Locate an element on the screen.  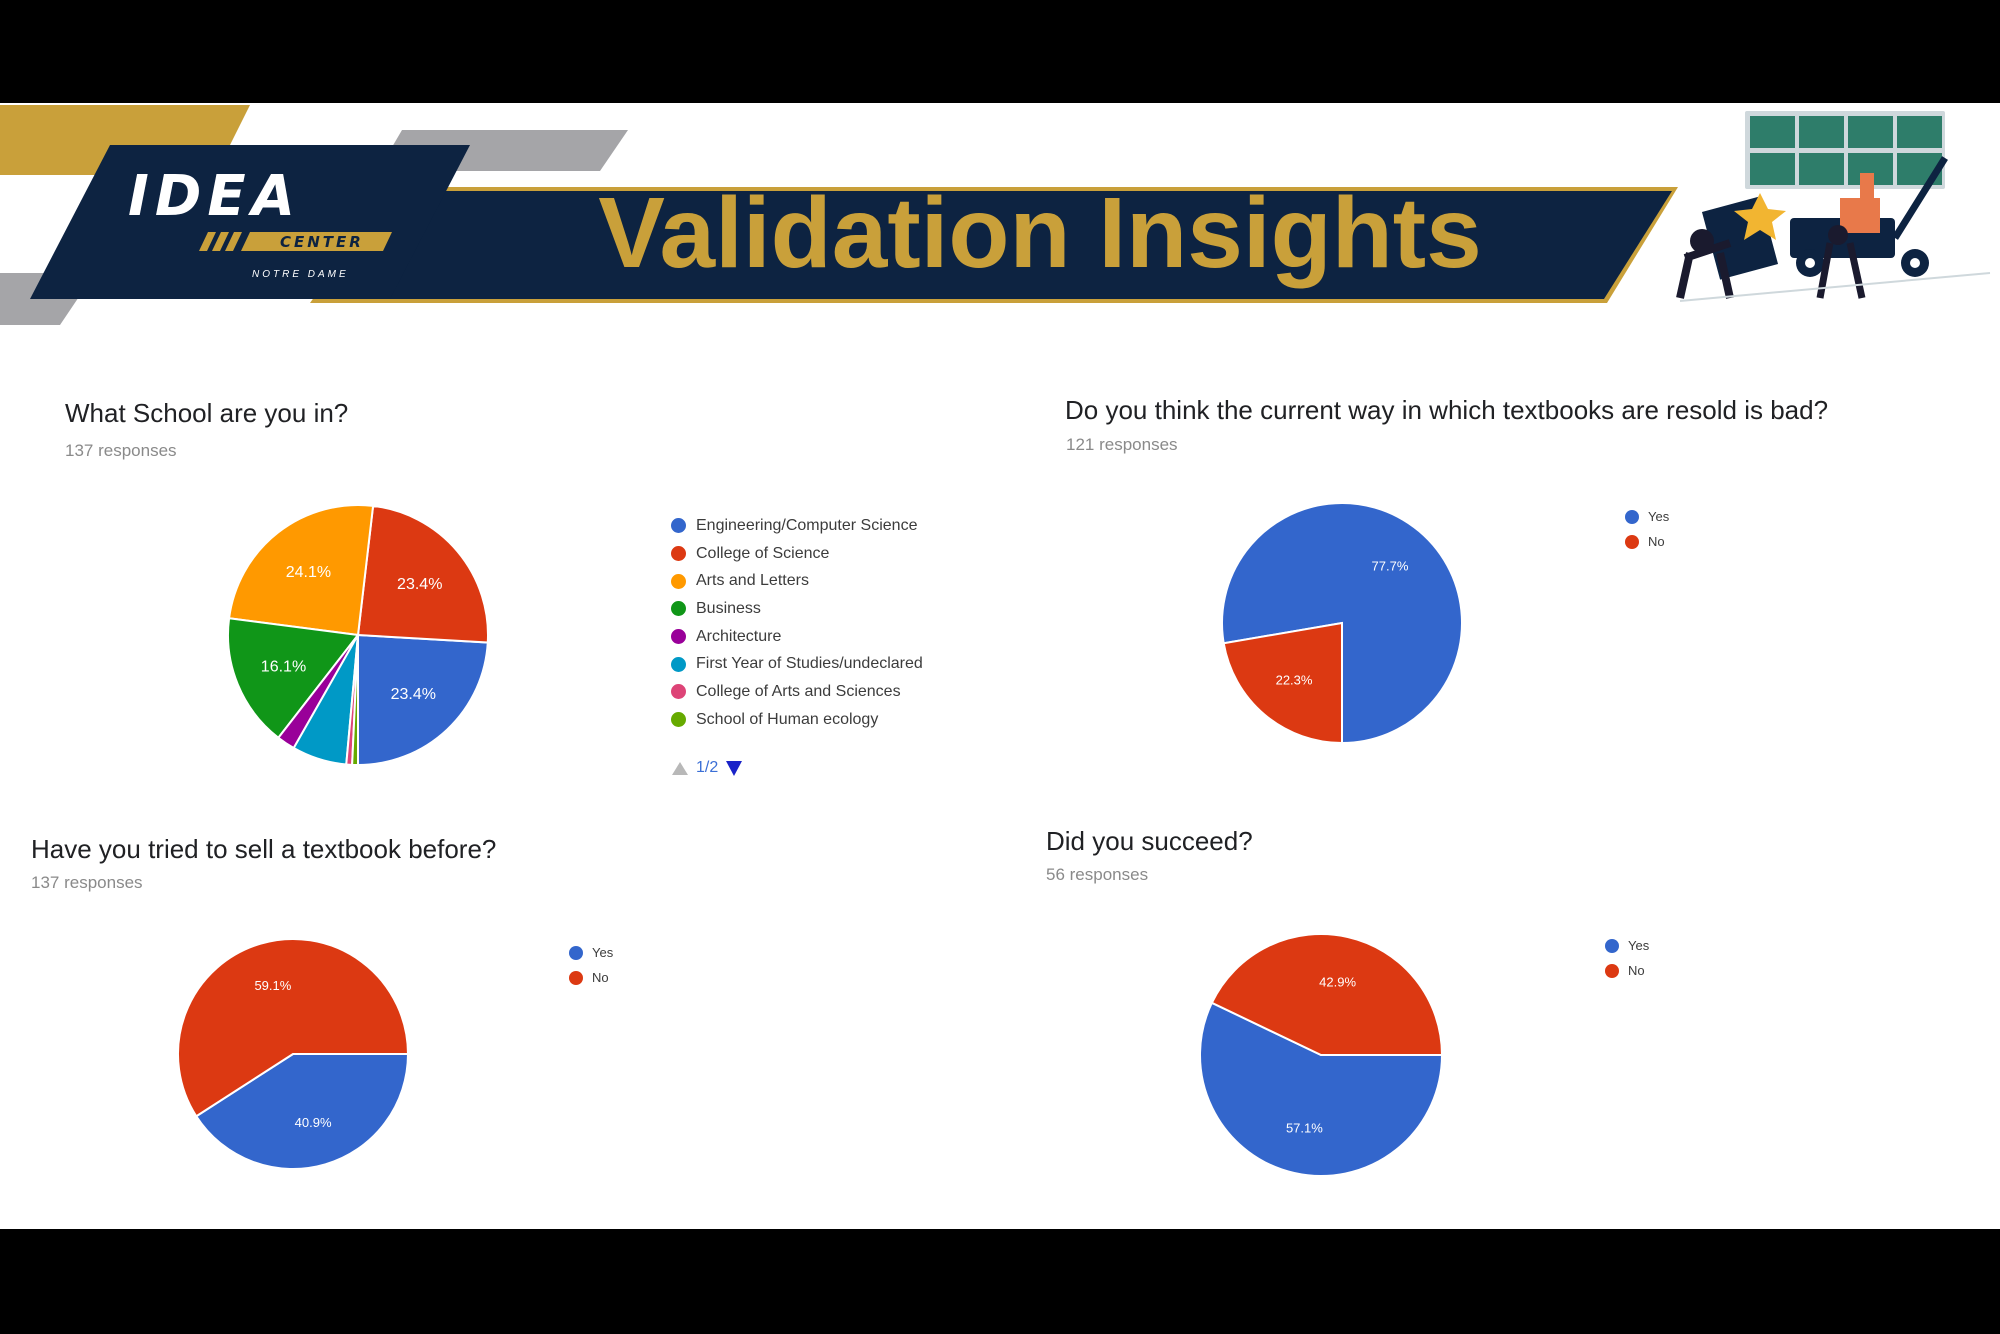
chart-4-pie: 57.1% 42.9% is located at coordinates (1321, 1055).